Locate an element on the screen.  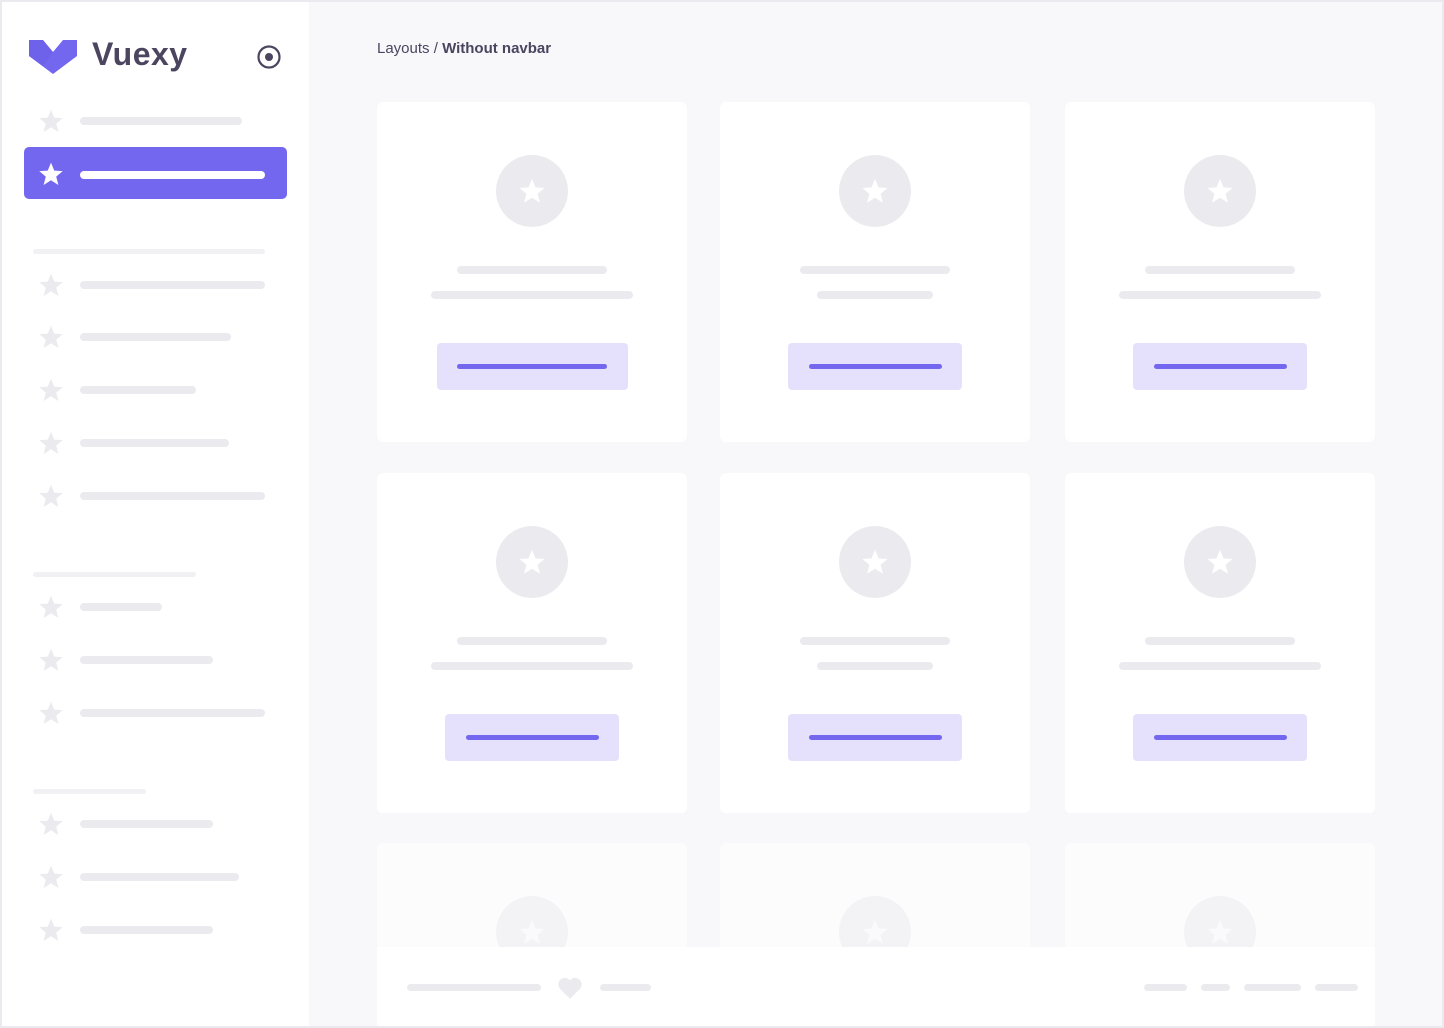
vuexy-logo-icon is located at coordinates (53, 57).